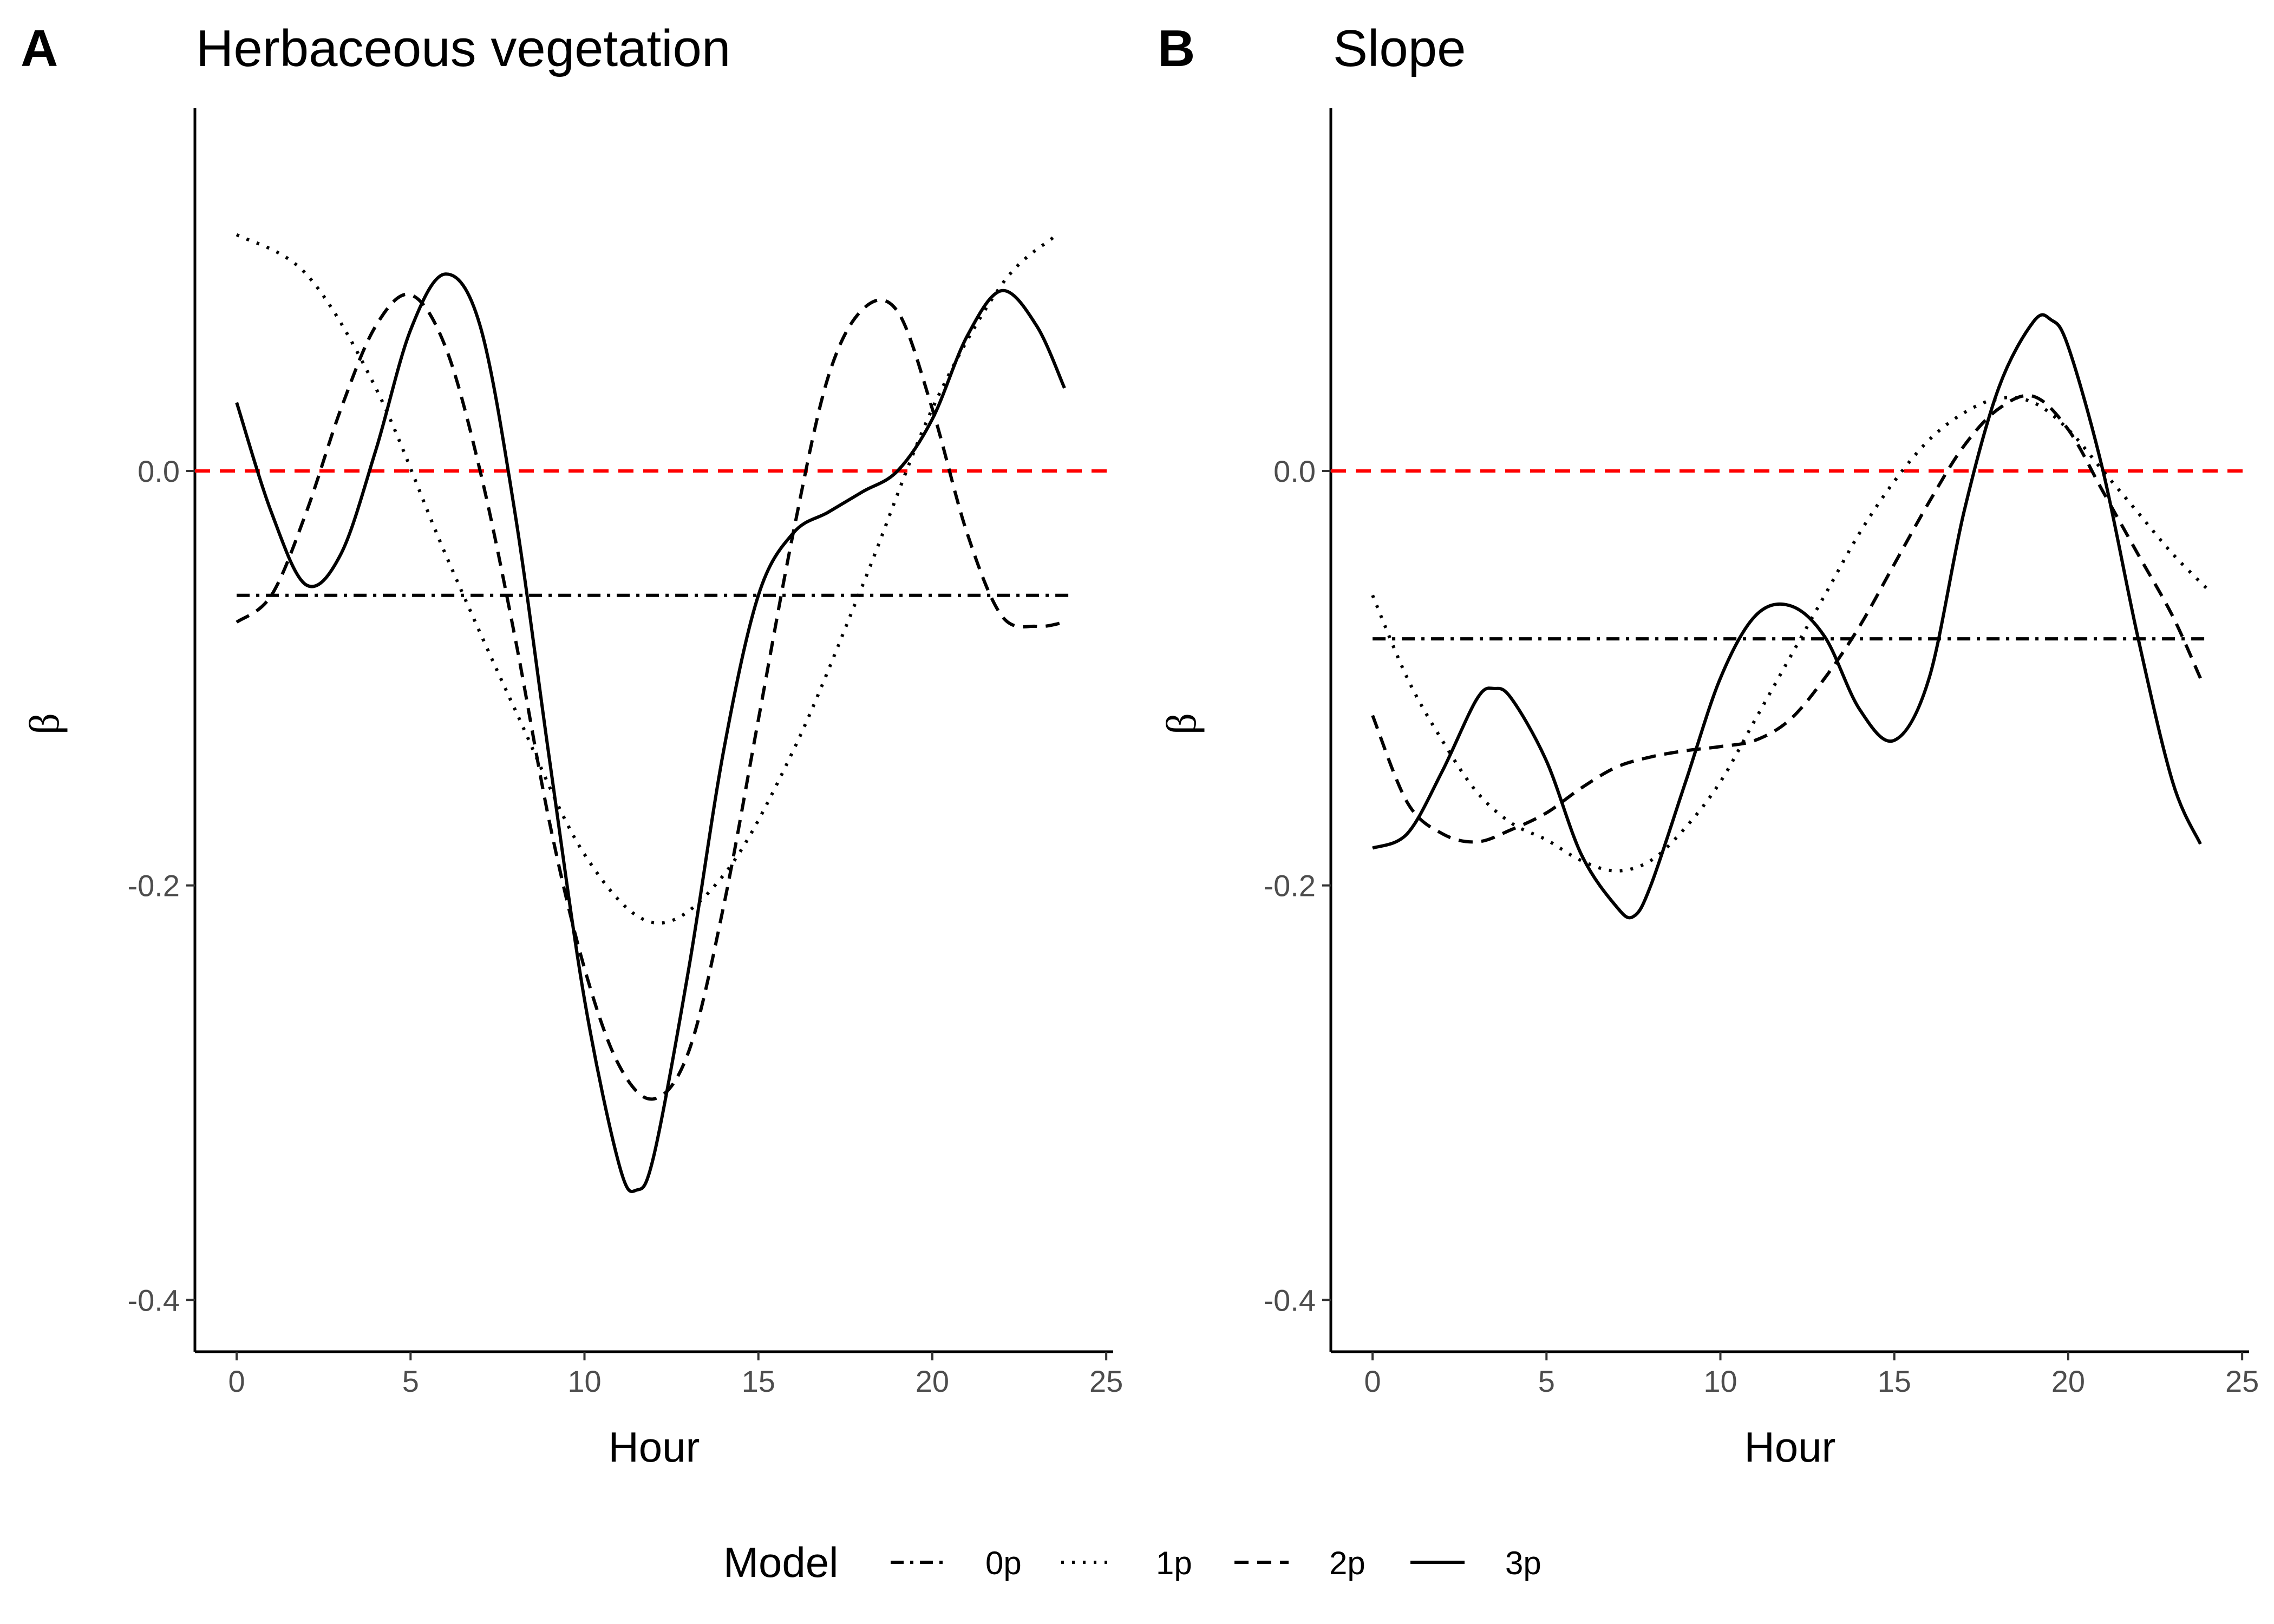  What do you see at coordinates (1290, 1300) in the screenshot?
I see `y-tick-label-b: -0.4` at bounding box center [1290, 1300].